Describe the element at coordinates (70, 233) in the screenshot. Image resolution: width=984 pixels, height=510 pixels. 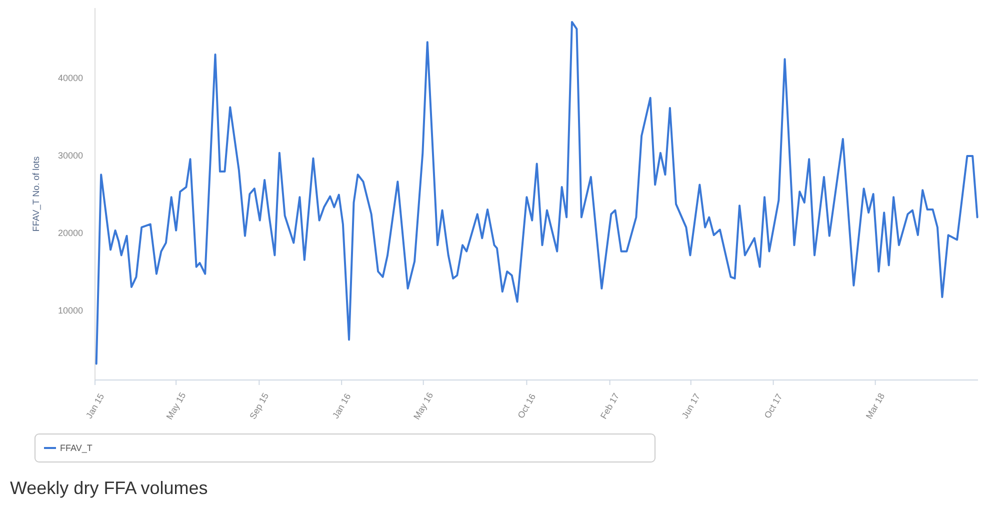
I see `y-tick-label: 20000` at that location.